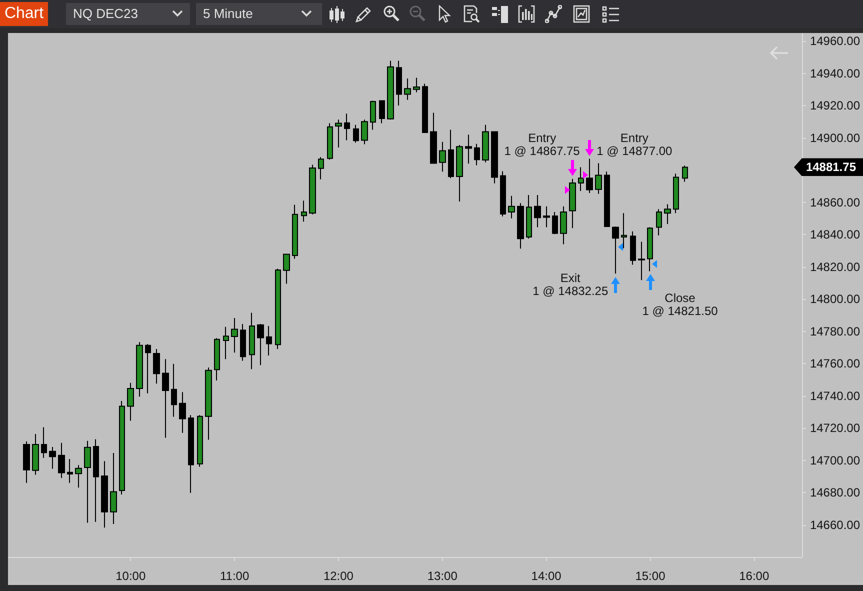 The height and width of the screenshot is (591, 863). I want to click on y-tick-label: 14700.00, so click(835, 460).